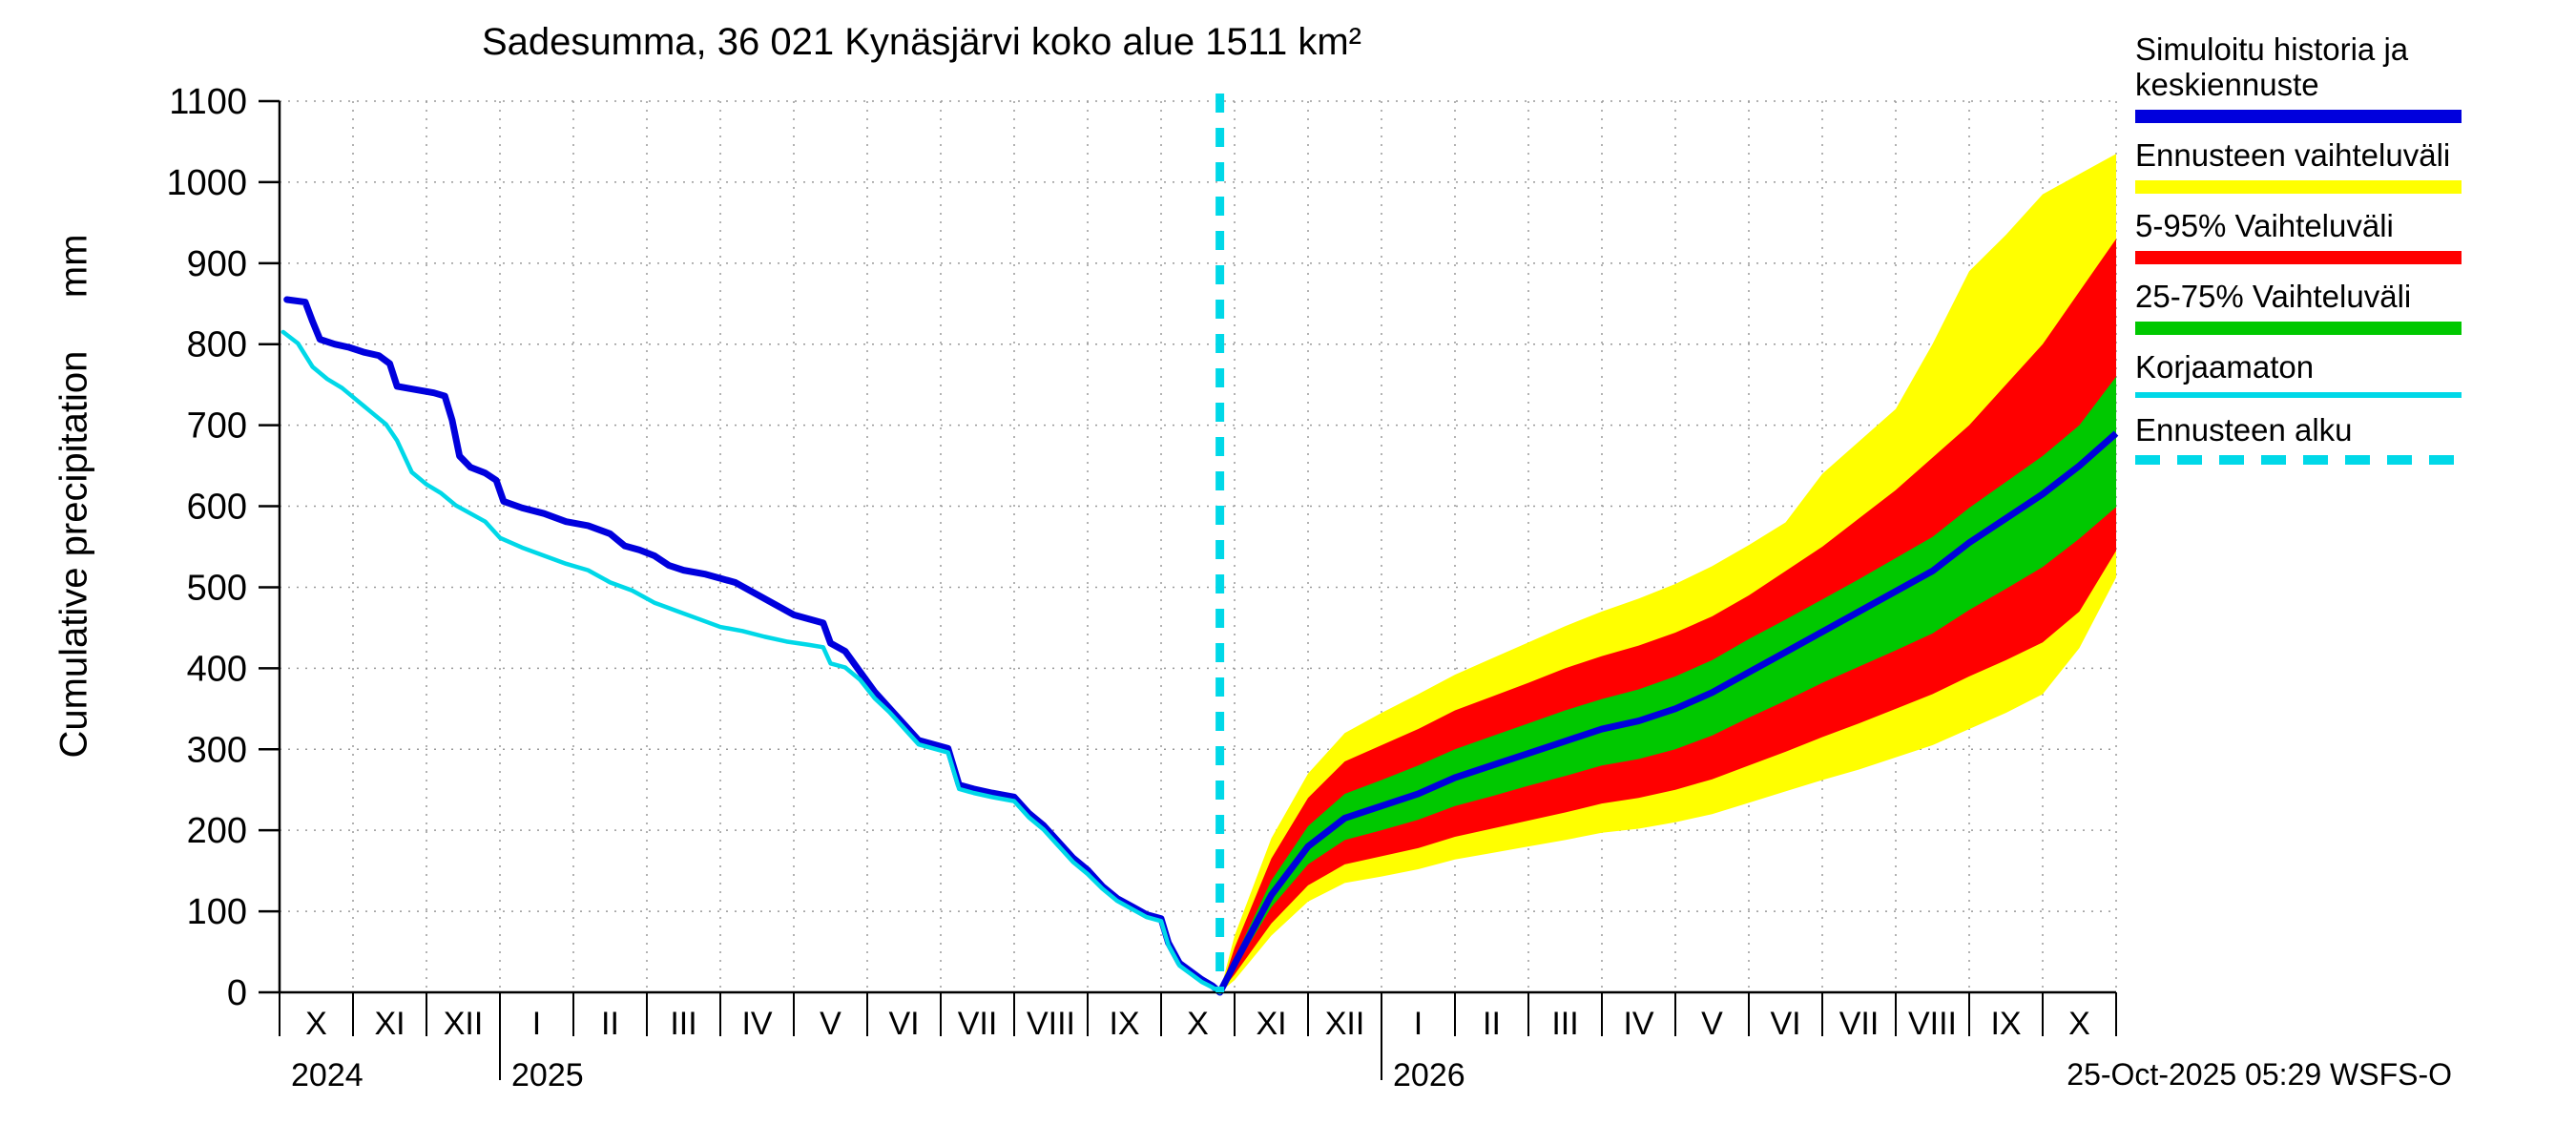  Describe the element at coordinates (2272, 66) in the screenshot. I see `legend-entry-label: Simuloitu historia ja keskiennuste` at that location.